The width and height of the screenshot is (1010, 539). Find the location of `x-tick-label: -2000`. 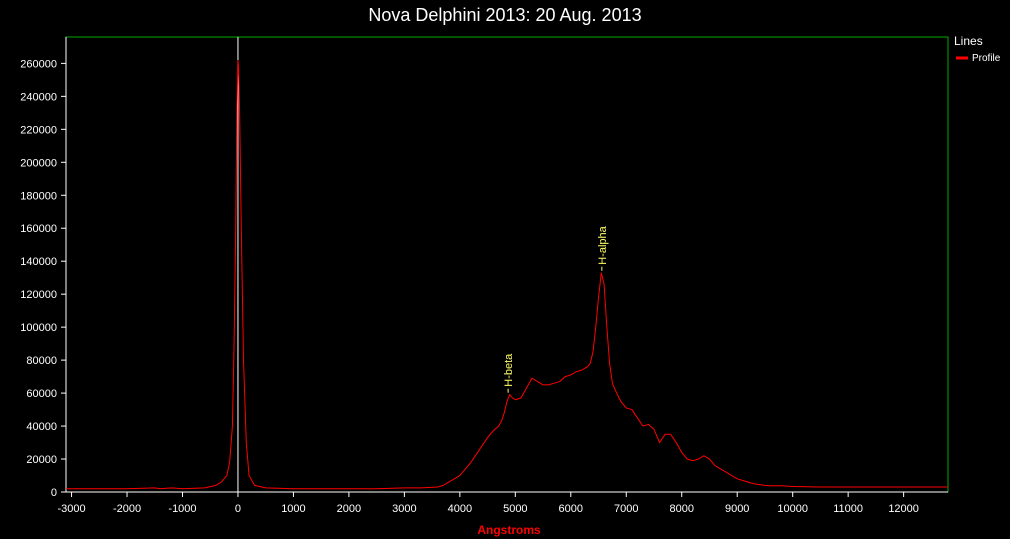

x-tick-label: -2000 is located at coordinates (127, 509).